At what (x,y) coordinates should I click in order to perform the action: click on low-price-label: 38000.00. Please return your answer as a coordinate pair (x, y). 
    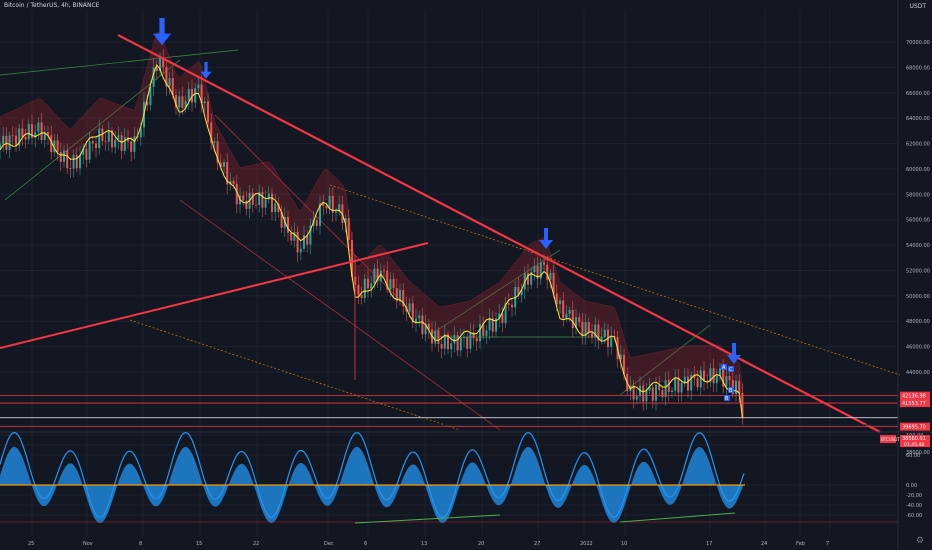
    Looking at the image, I should click on (918, 453).